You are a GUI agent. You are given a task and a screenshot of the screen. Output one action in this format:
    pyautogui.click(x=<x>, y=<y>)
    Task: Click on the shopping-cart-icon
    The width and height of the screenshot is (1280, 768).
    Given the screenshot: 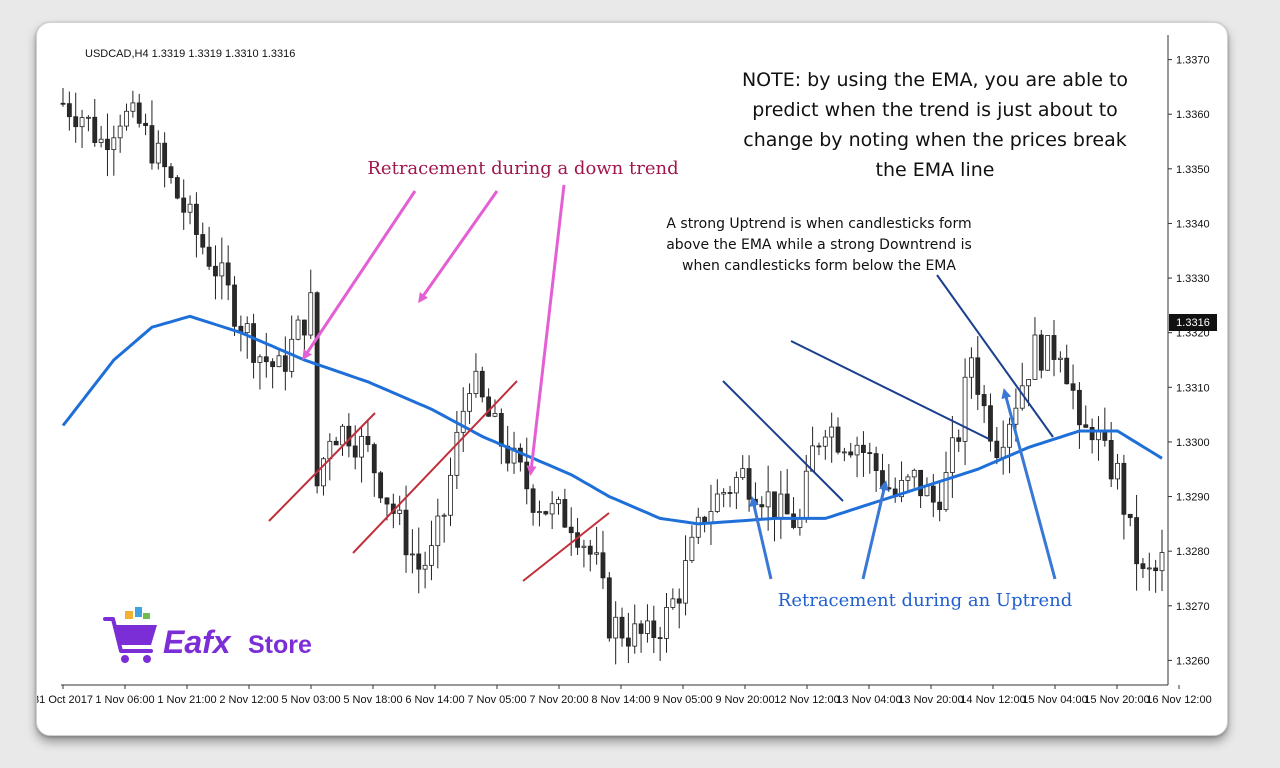 What is the action you would take?
    pyautogui.click(x=130, y=635)
    